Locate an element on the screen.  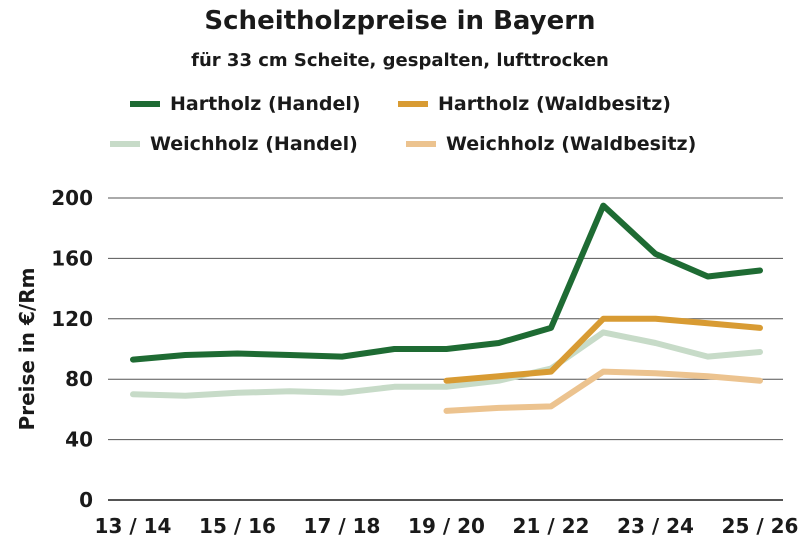
y-tick-label-0: 0 is located at coordinates (86, 500).